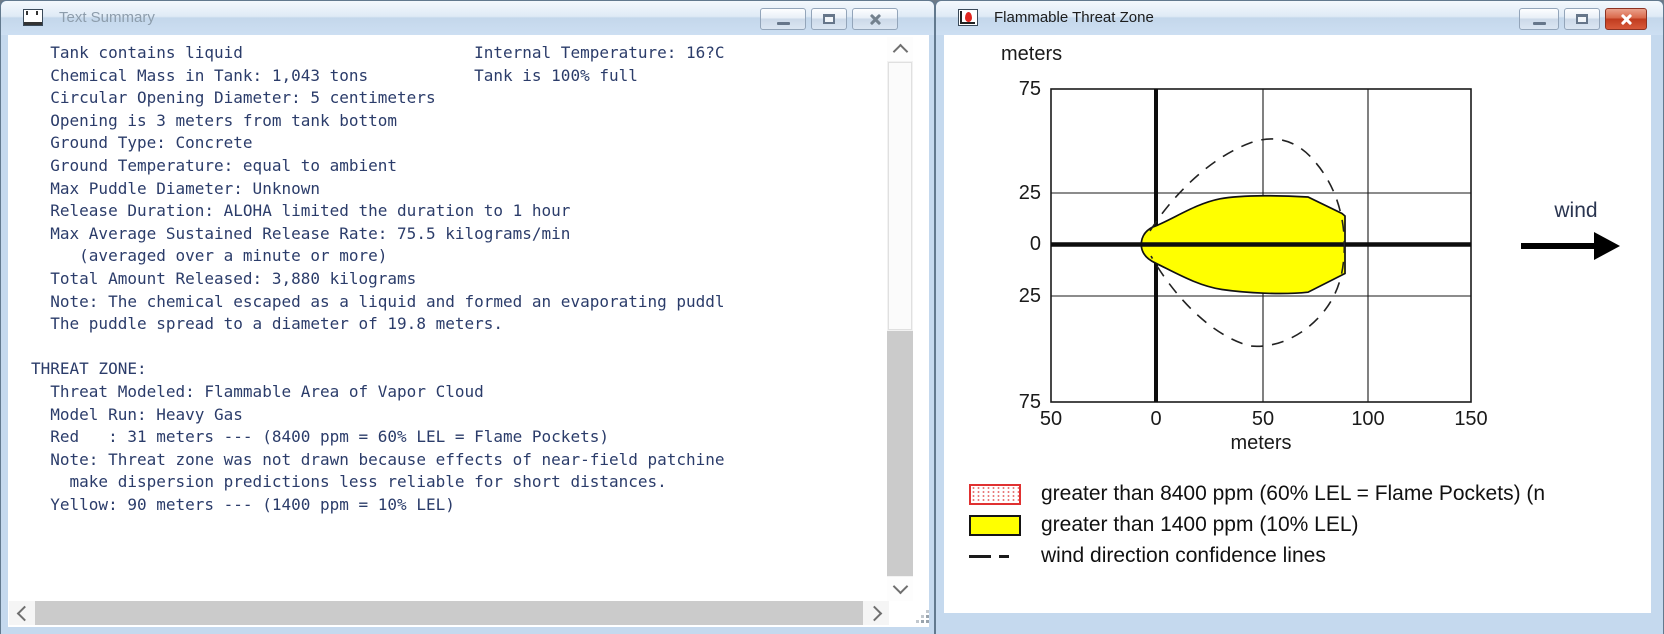 This screenshot has width=1664, height=634. What do you see at coordinates (1029, 296) in the screenshot?
I see `y-tick-25-bottom: 25` at bounding box center [1029, 296].